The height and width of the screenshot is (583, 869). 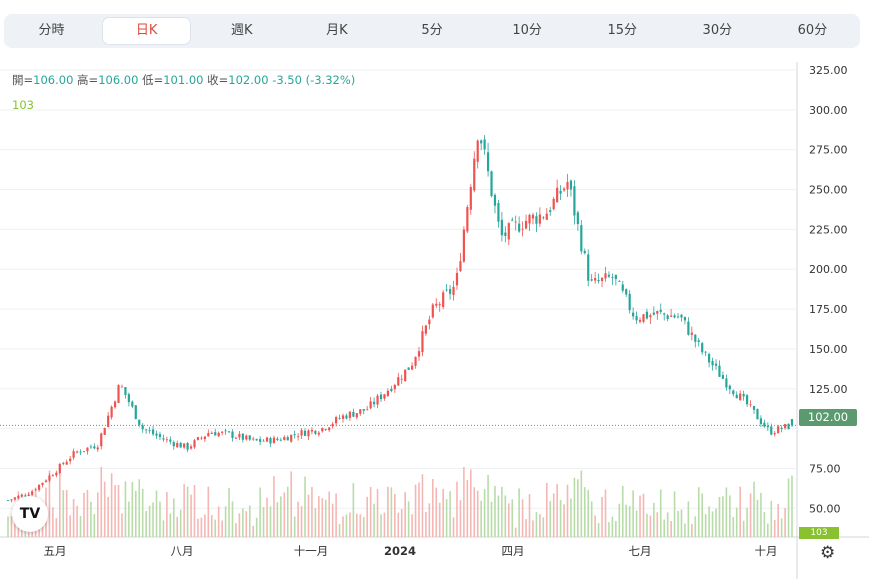 I want to click on x-tick-label: 2024, so click(x=400, y=551).